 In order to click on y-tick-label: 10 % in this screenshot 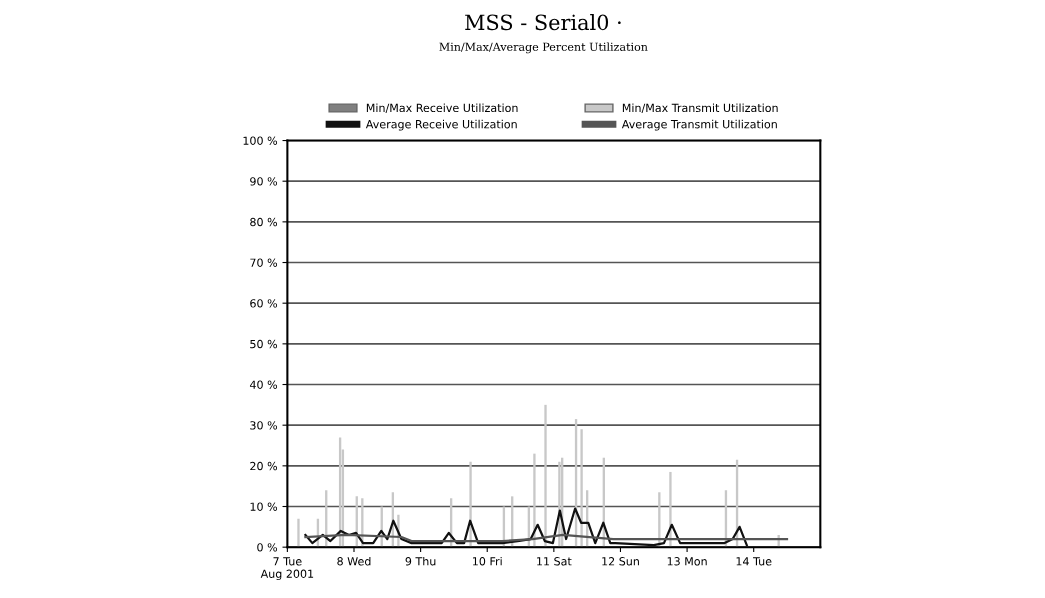, I will do `click(264, 506)`.